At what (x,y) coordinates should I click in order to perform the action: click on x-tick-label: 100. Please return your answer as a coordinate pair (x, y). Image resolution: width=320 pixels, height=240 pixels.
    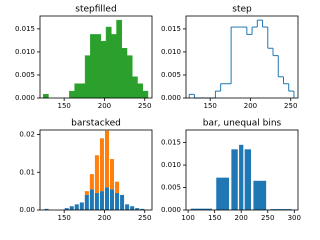
    Looking at the image, I should click on (187, 218).